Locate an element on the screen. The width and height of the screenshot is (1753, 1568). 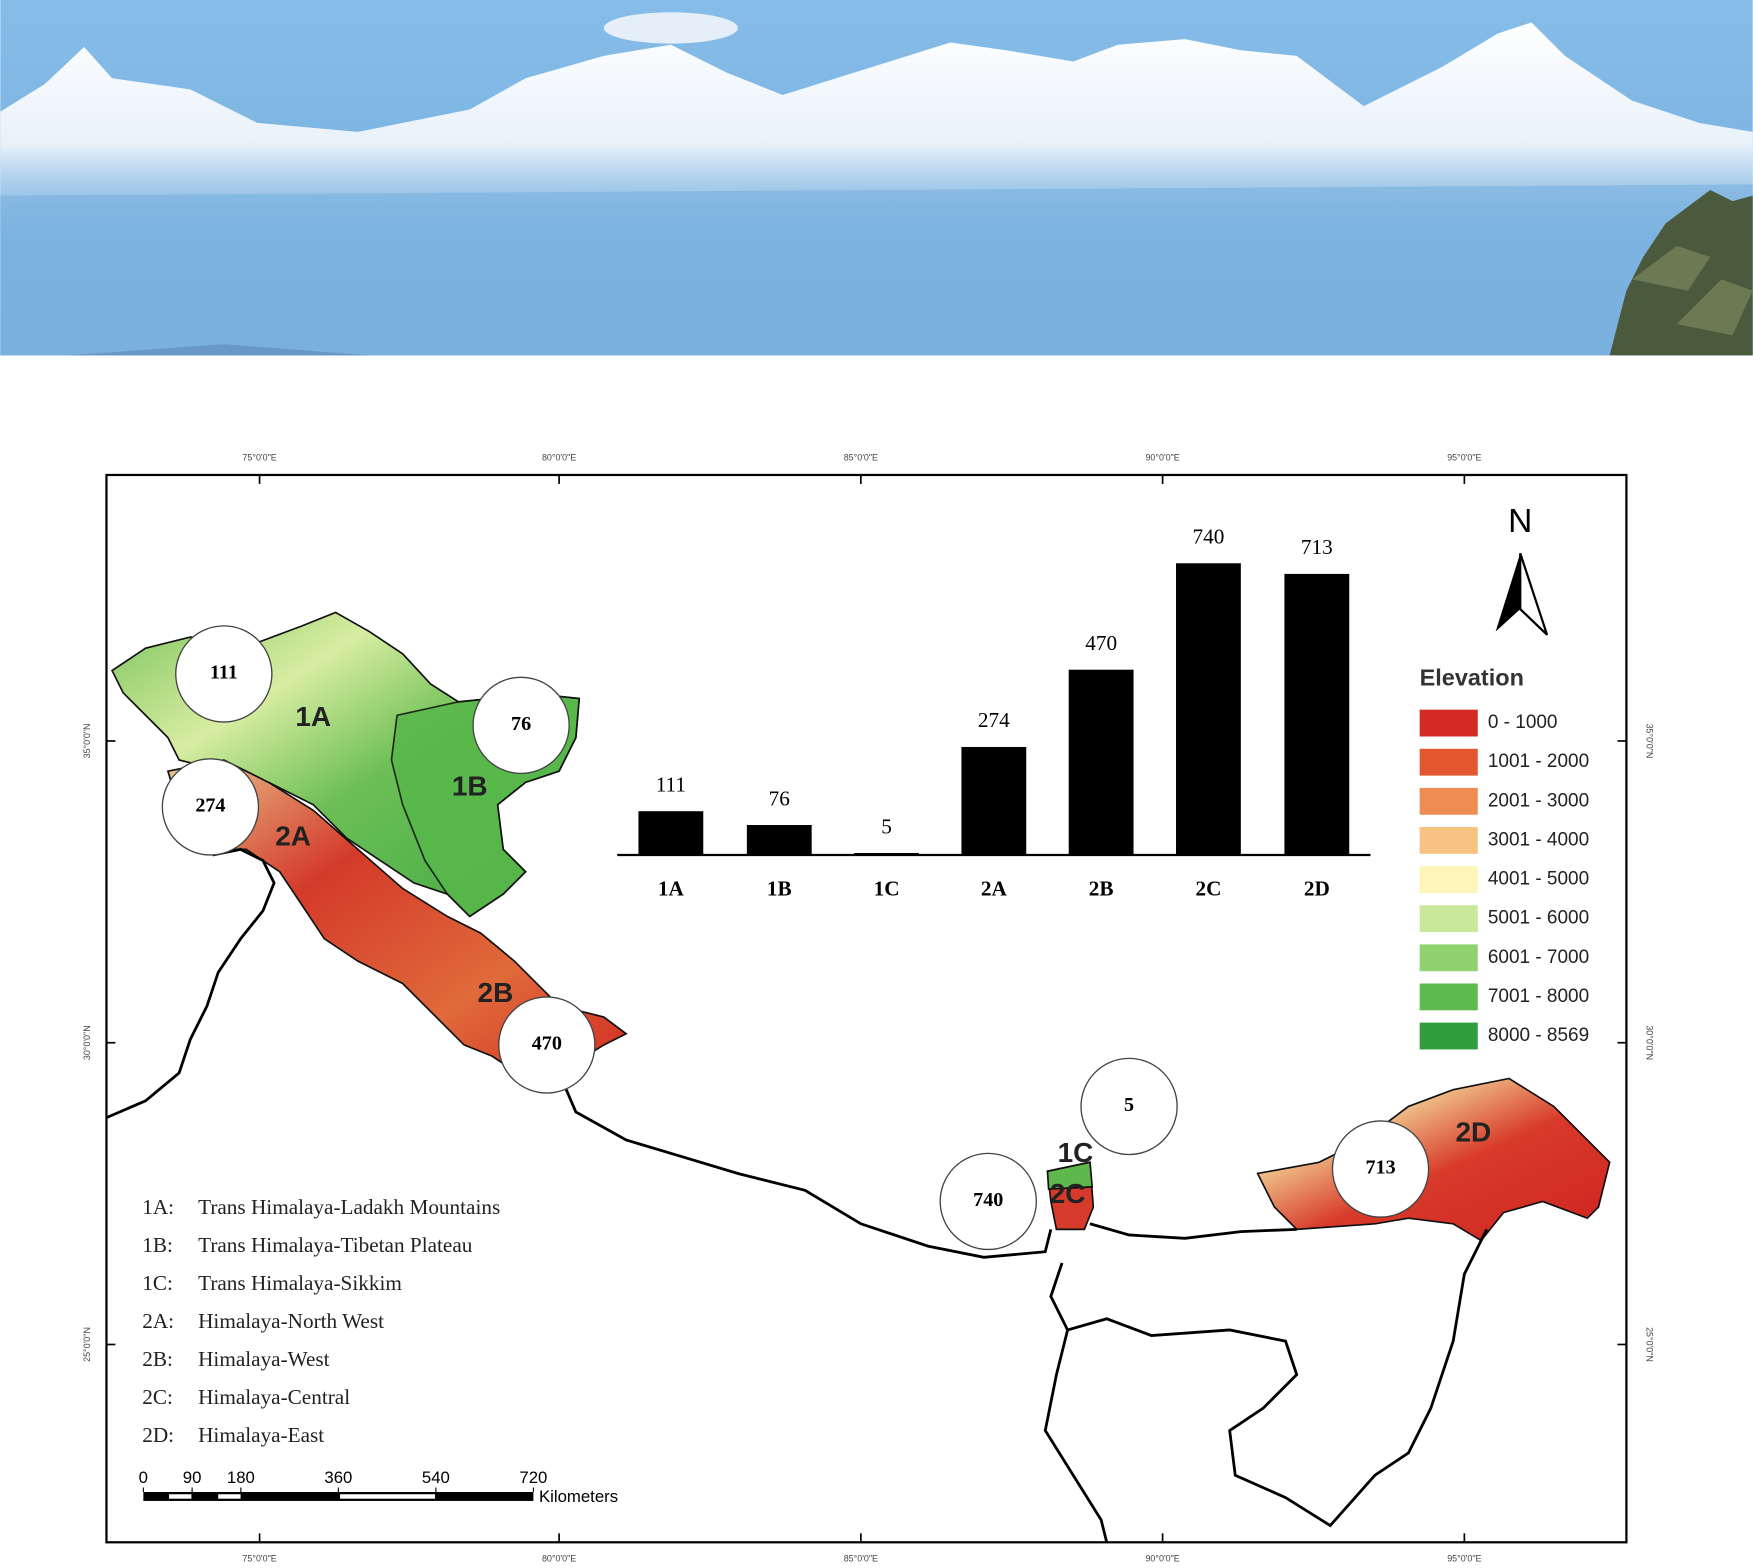
region-code: 1A: is located at coordinates (158, 1207).